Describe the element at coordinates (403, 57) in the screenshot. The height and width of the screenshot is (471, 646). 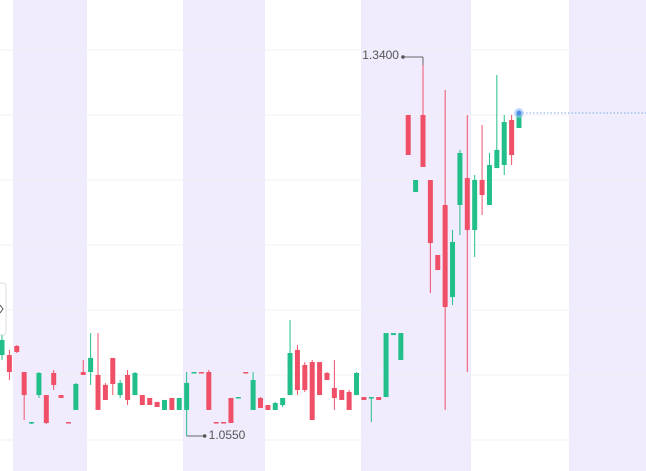
I see `high-marker-dot` at that location.